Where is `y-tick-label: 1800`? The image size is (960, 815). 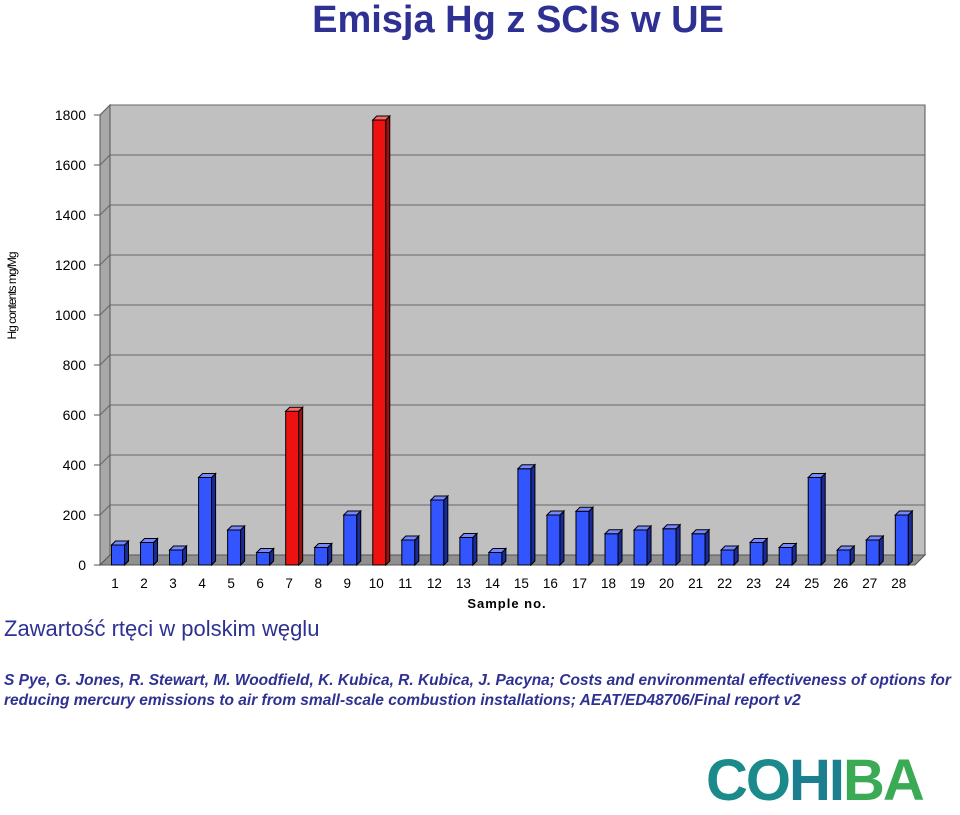
y-tick-label: 1800 is located at coordinates (70, 115).